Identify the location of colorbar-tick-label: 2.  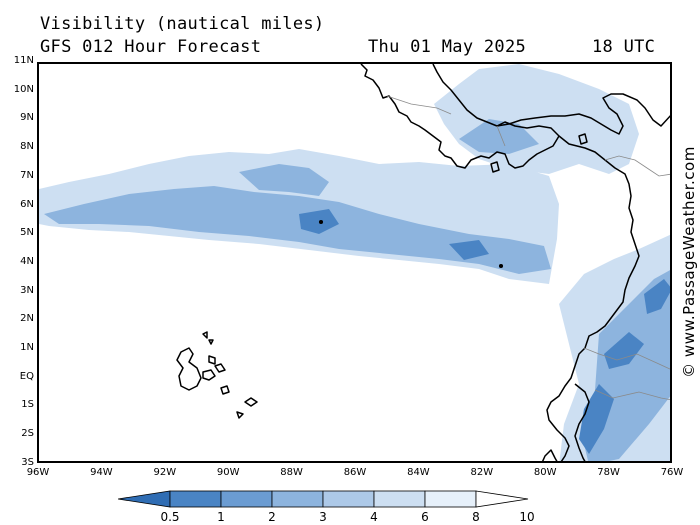
(272, 517).